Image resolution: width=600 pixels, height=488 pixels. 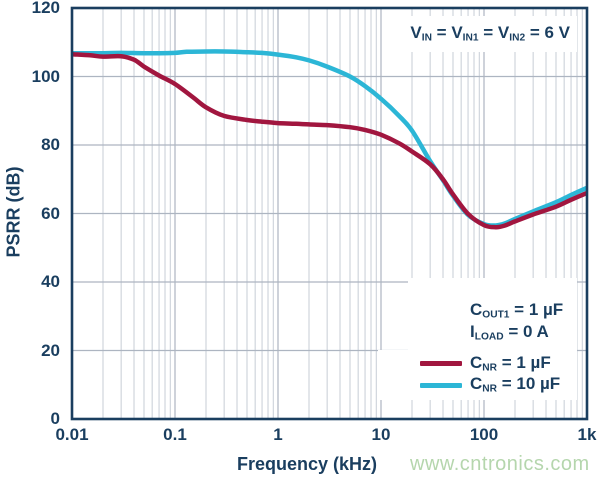 I want to click on x-tick-100: 100, so click(x=484, y=434).